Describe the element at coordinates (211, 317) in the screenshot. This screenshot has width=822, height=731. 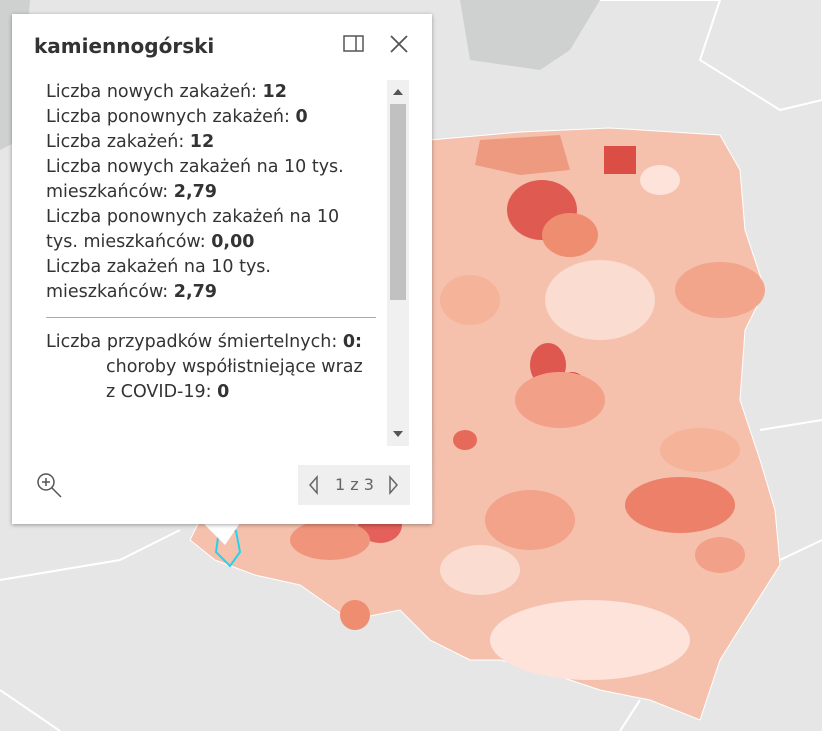
I see `separator` at that location.